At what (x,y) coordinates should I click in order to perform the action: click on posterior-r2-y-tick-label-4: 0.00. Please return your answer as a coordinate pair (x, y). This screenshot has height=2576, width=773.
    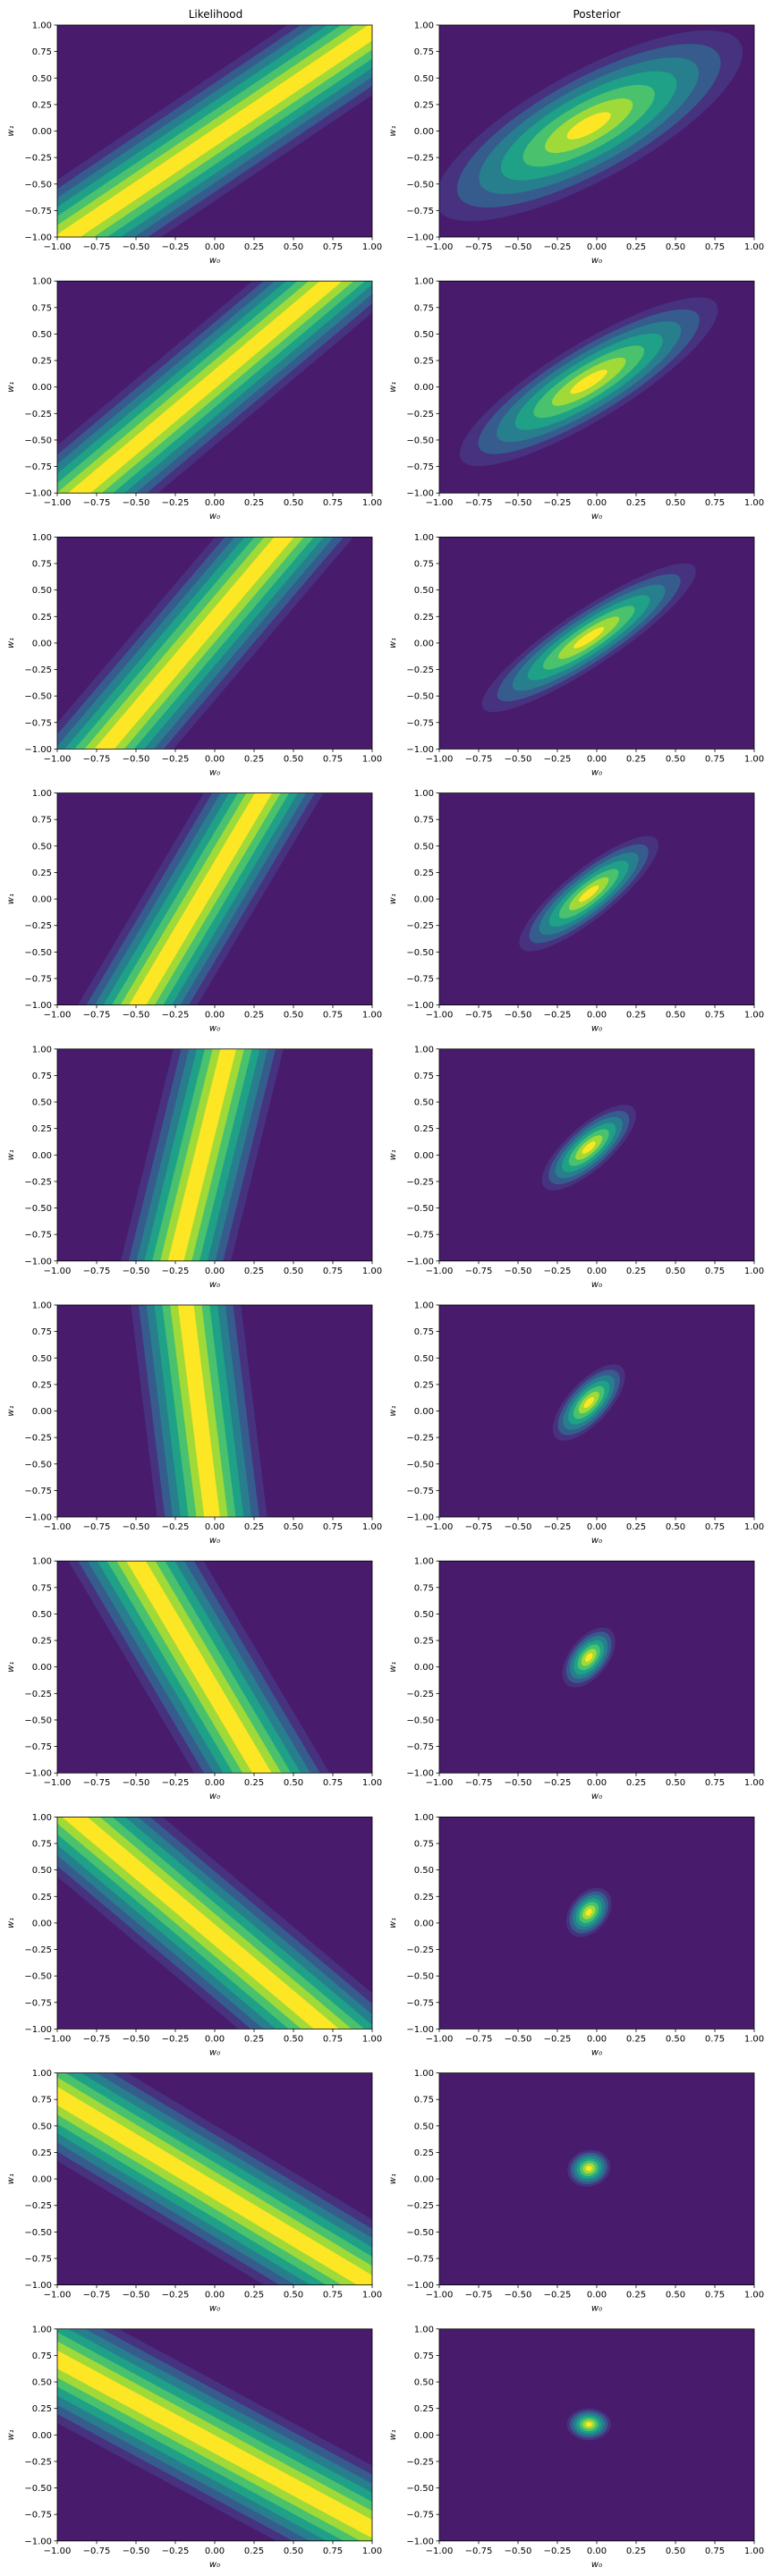
    Looking at the image, I should click on (424, 388).